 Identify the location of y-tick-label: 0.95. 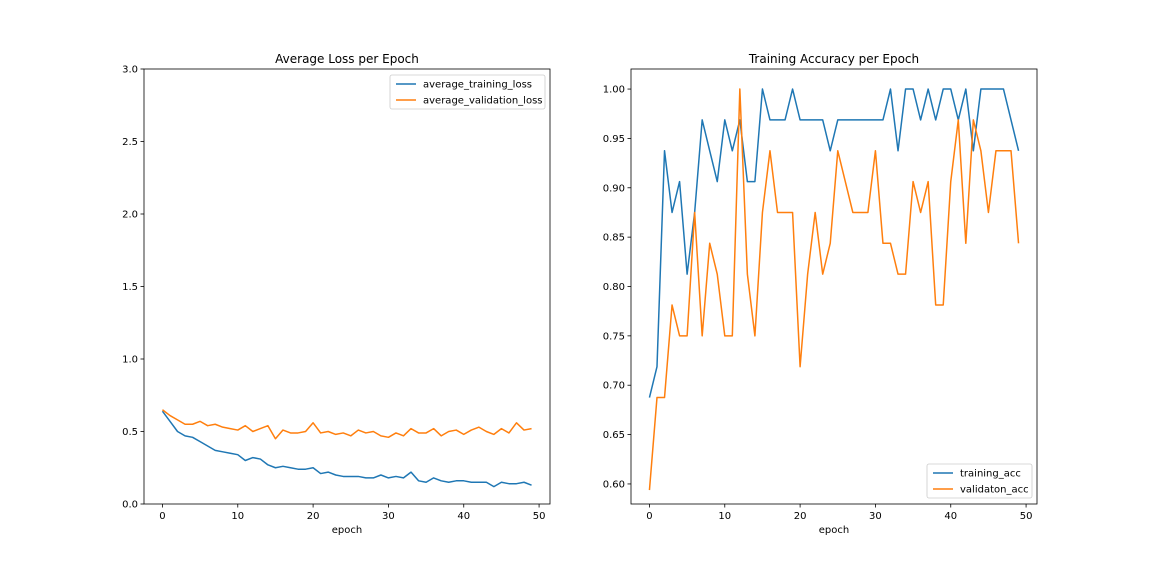
(614, 139).